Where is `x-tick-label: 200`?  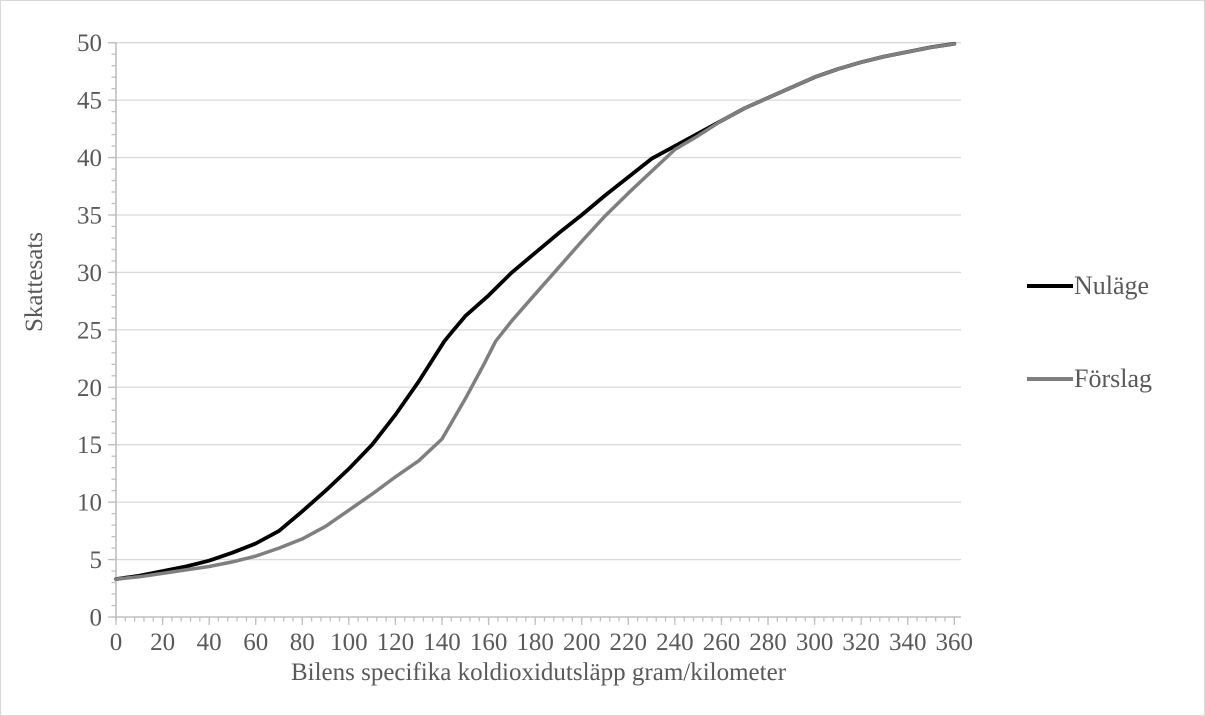 x-tick-label: 200 is located at coordinates (582, 642).